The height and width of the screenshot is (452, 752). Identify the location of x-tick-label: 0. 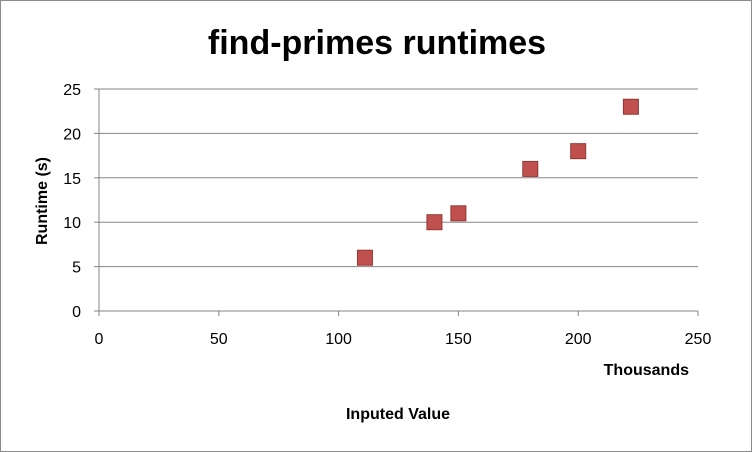
(99, 339).